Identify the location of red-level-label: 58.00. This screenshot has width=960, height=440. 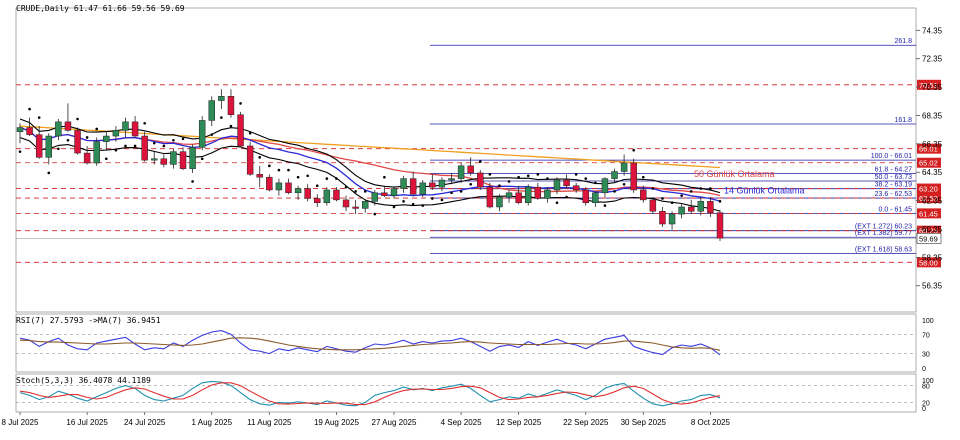
(928, 262).